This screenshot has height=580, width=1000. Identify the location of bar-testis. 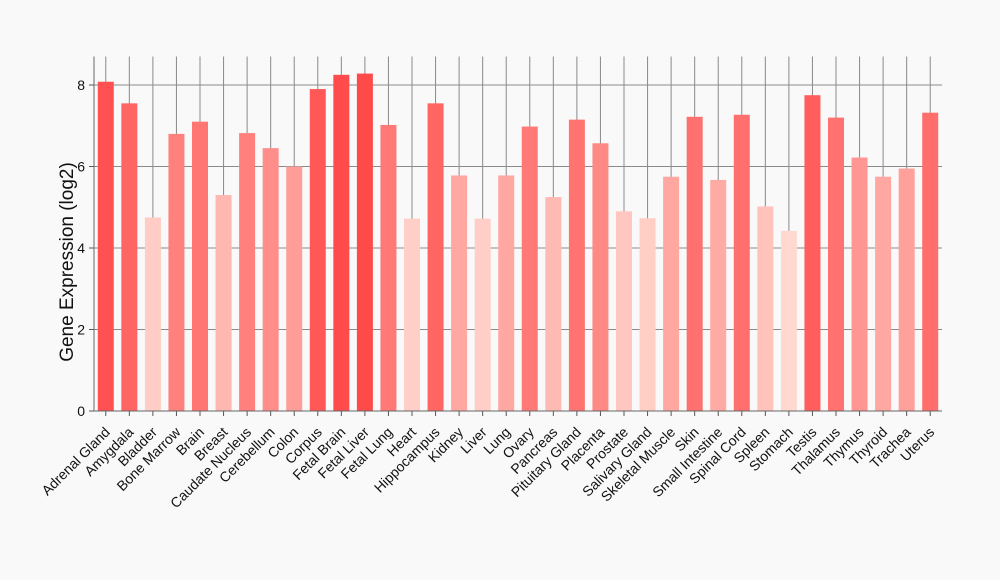
(812, 253).